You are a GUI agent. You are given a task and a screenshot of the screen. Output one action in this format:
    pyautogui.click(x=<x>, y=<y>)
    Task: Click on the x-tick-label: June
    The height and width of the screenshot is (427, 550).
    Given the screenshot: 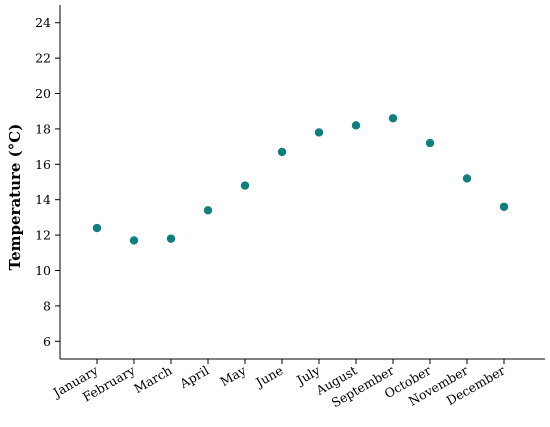 What is the action you would take?
    pyautogui.click(x=269, y=377)
    